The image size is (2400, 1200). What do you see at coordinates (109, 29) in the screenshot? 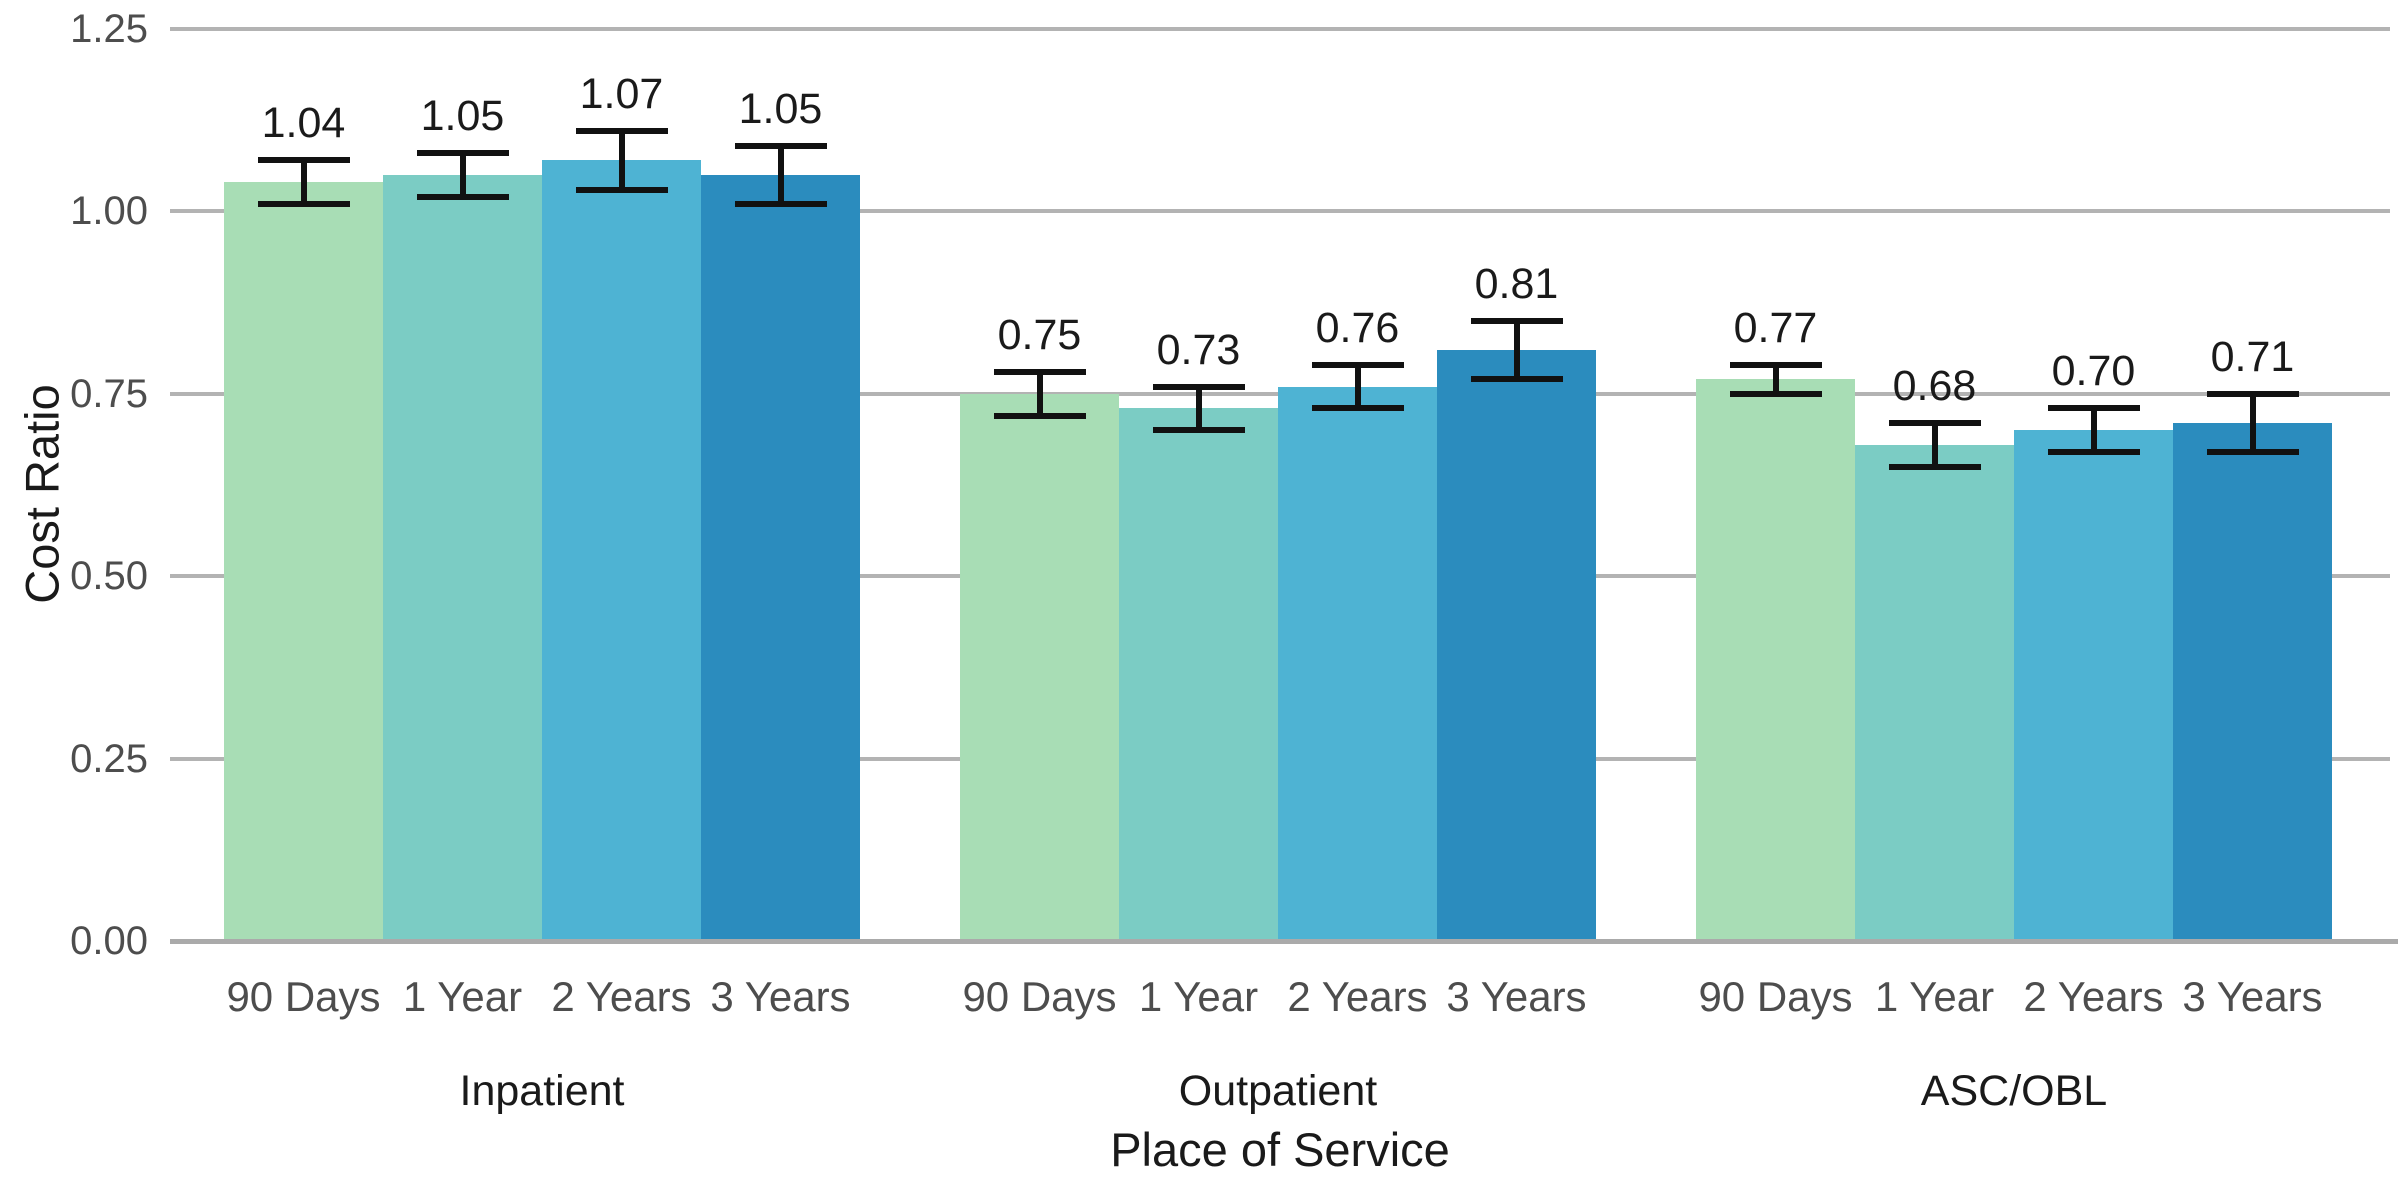
I see `y-tick-label: 1.25` at bounding box center [109, 29].